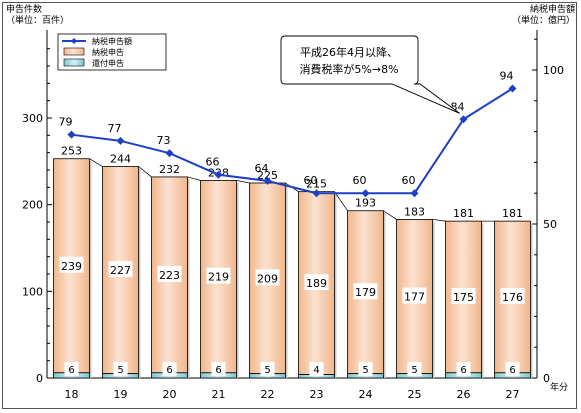 This screenshot has width=581, height=413. I want to click on line-point-label: 77, so click(115, 128).